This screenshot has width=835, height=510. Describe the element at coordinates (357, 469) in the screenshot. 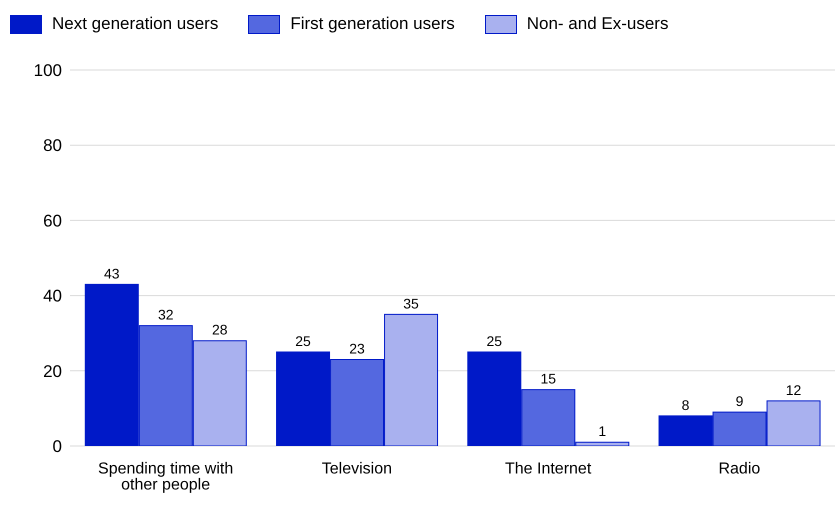

I see `x-tick-label: Television` at that location.